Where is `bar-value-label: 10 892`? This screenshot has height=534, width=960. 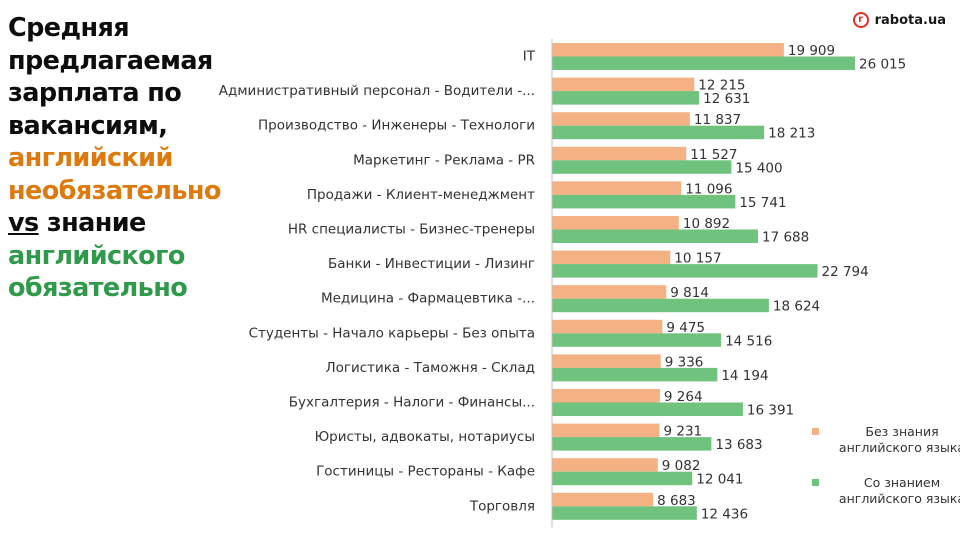 bar-value-label: 10 892 is located at coordinates (706, 224).